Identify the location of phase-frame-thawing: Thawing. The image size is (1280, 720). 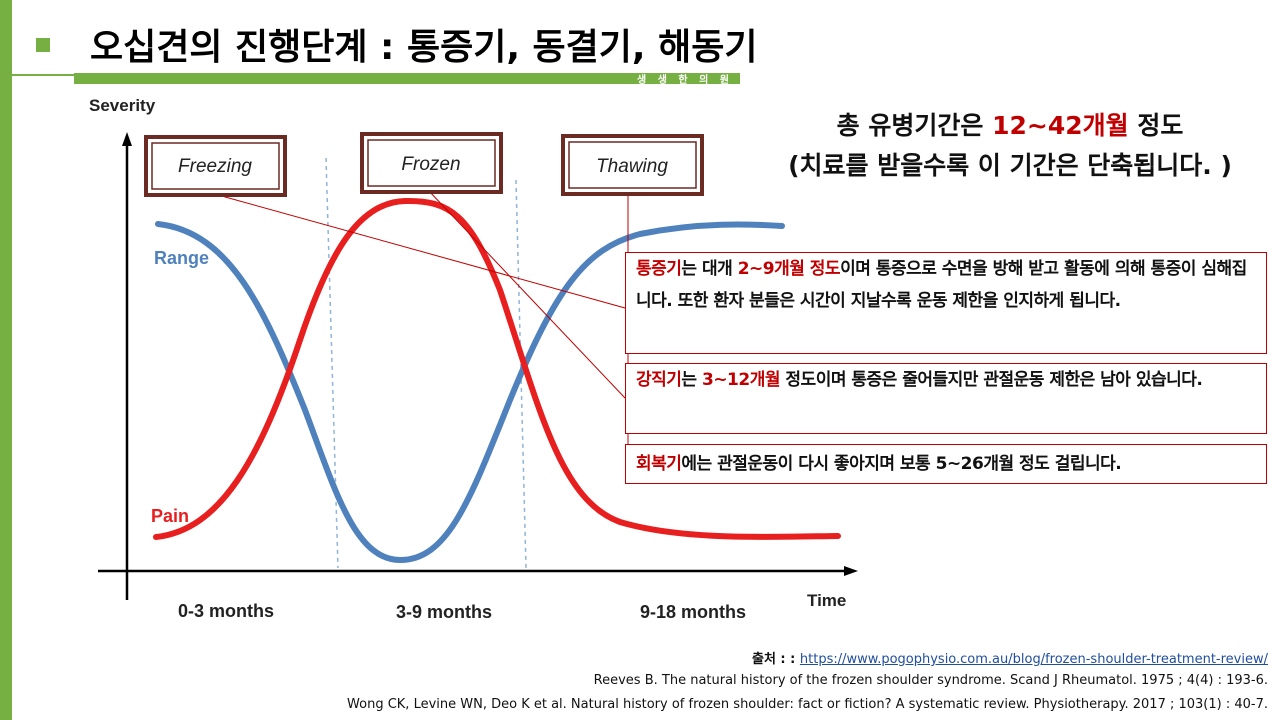
(632, 165).